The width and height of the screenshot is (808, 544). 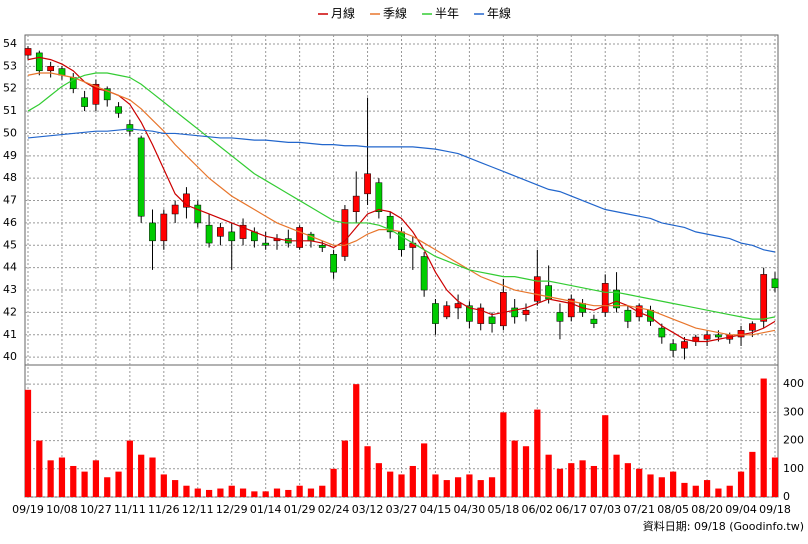 What do you see at coordinates (447, 14) in the screenshot?
I see `legend-label: 半年` at bounding box center [447, 14].